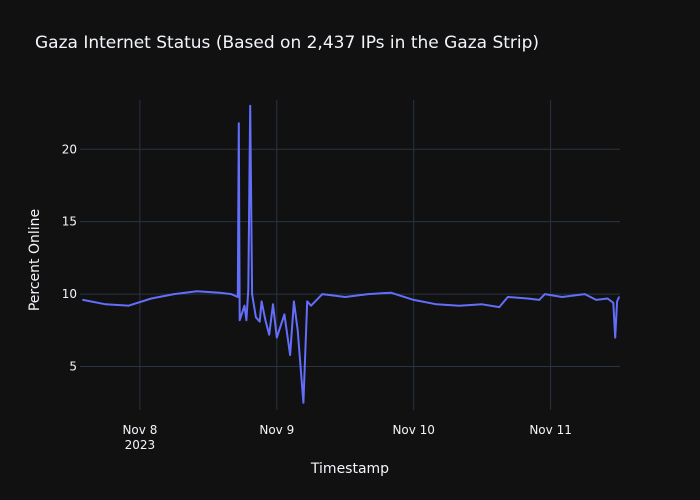 This screenshot has width=700, height=500. Describe the element at coordinates (69, 149) in the screenshot. I see `y-tick-label: 20` at that location.